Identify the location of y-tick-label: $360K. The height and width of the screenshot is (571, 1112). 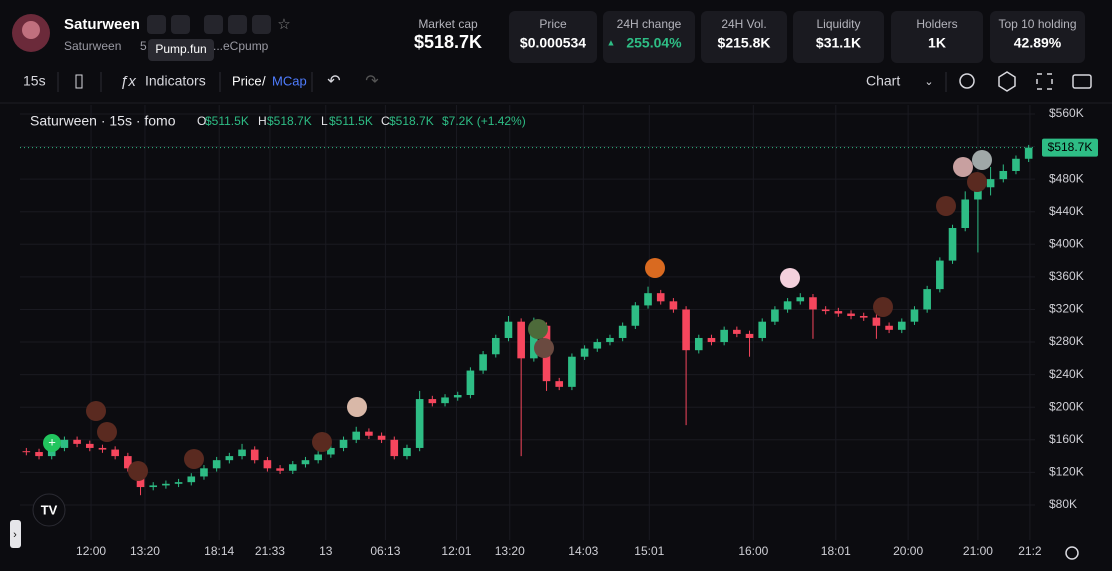
(1066, 276).